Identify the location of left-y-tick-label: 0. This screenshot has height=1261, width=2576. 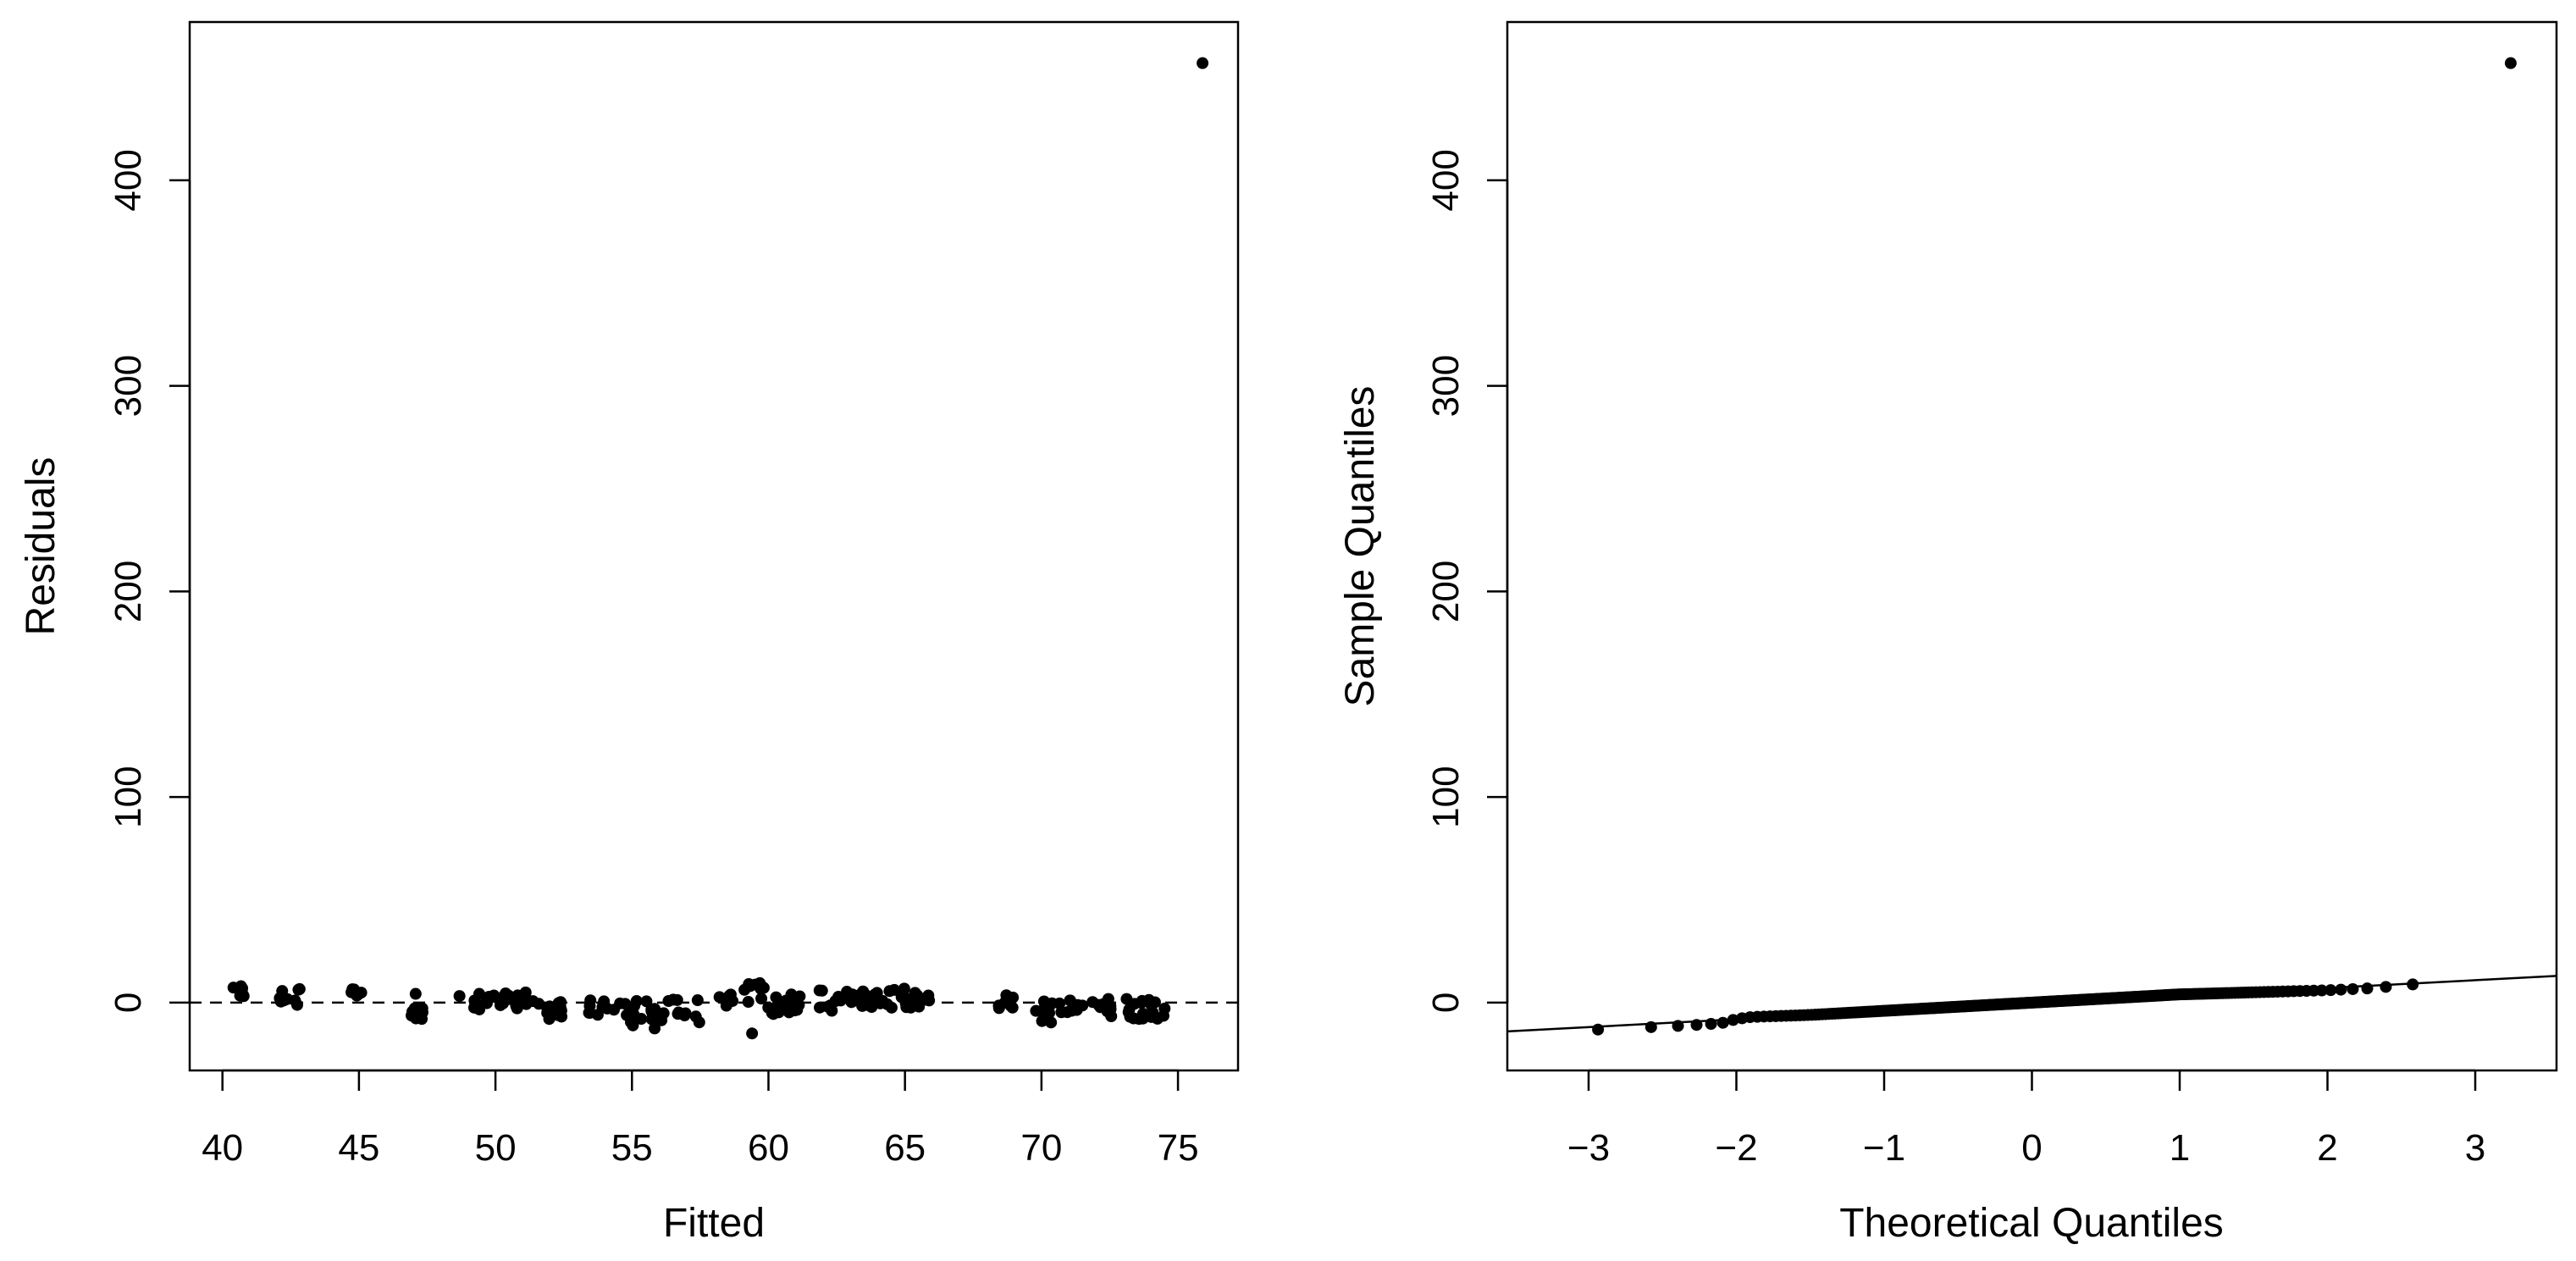
(128, 1003).